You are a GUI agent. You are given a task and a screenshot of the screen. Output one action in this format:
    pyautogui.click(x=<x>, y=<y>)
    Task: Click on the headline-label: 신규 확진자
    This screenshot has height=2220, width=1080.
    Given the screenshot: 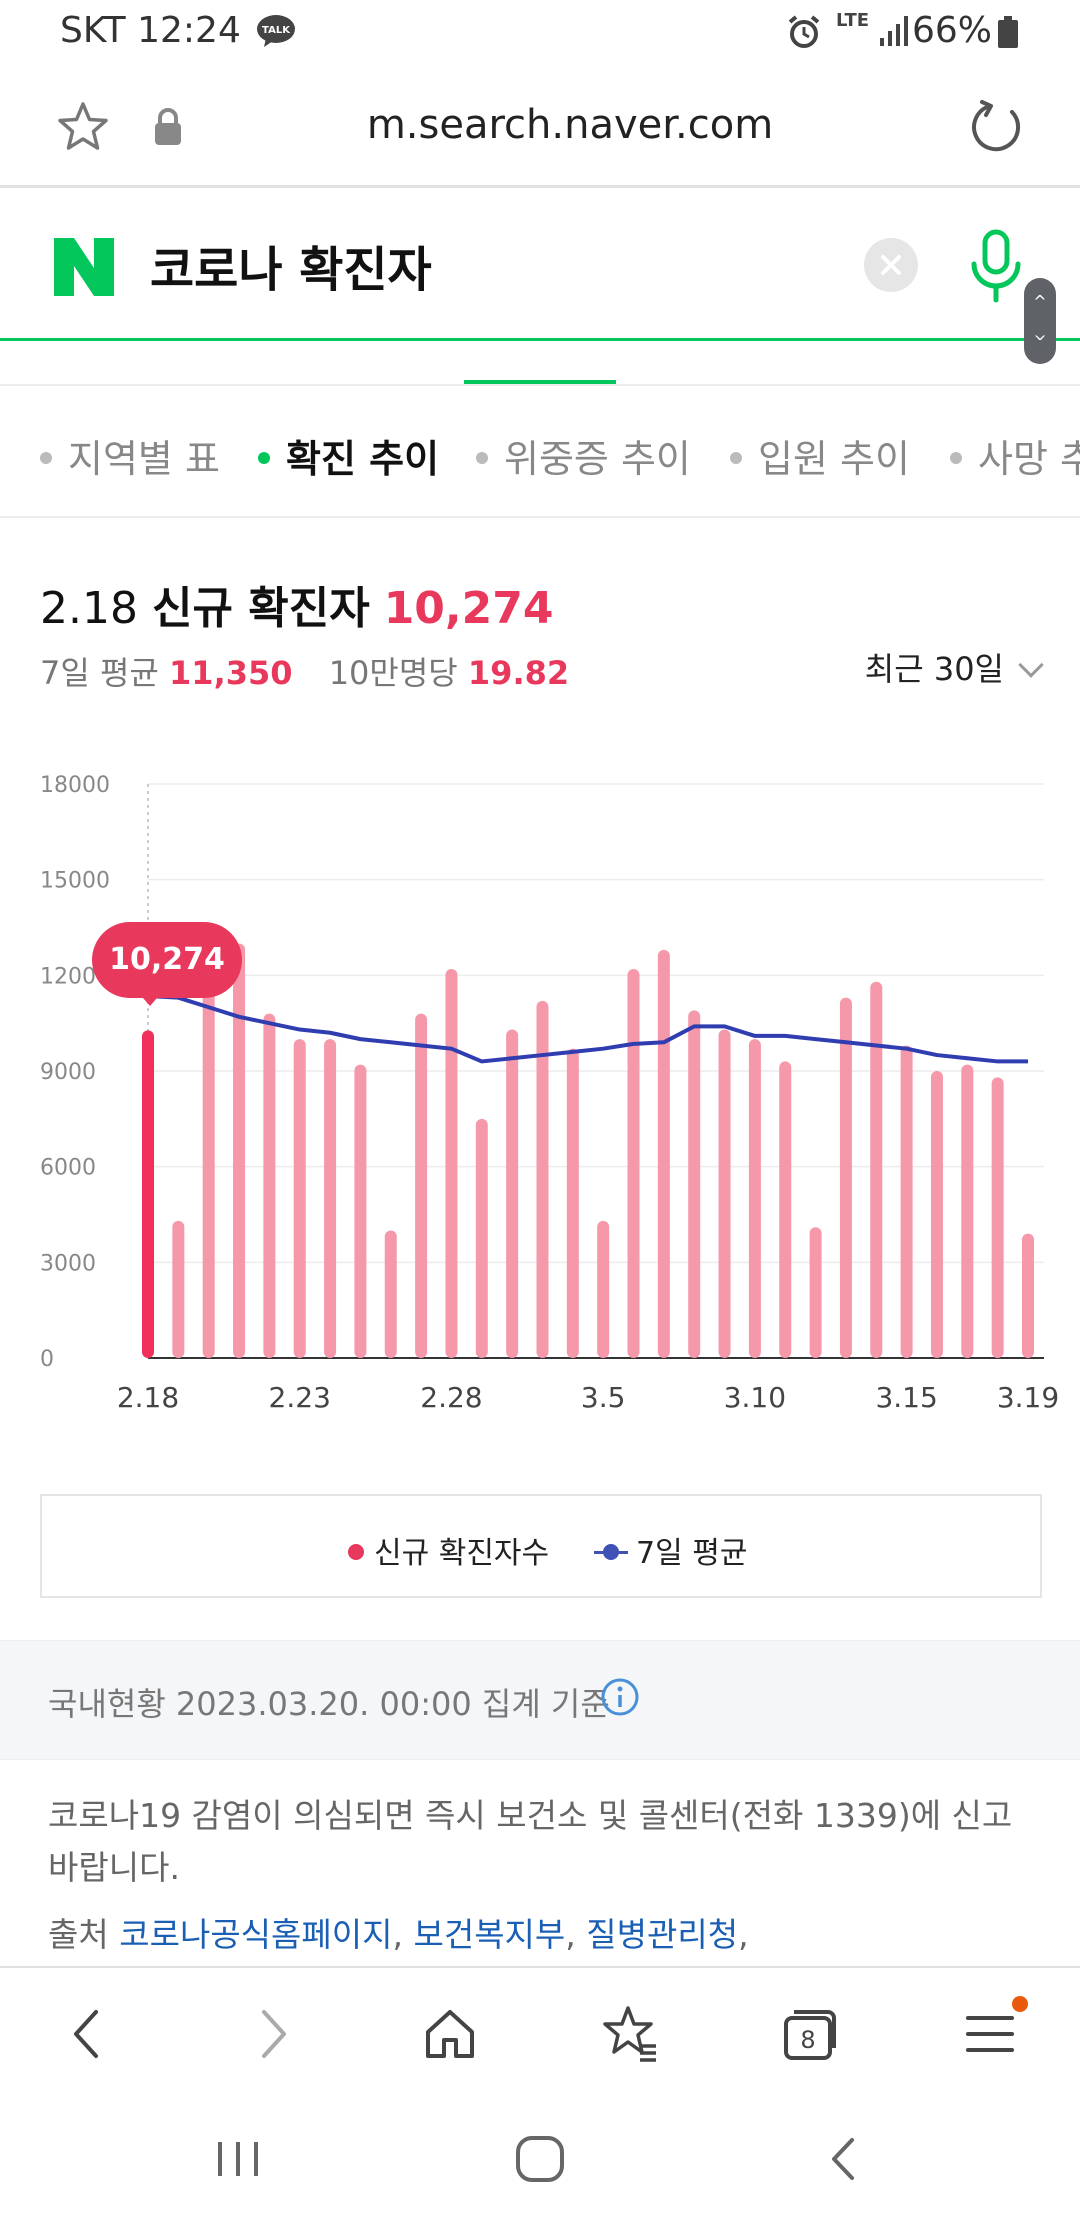 What is the action you would take?
    pyautogui.click(x=260, y=608)
    